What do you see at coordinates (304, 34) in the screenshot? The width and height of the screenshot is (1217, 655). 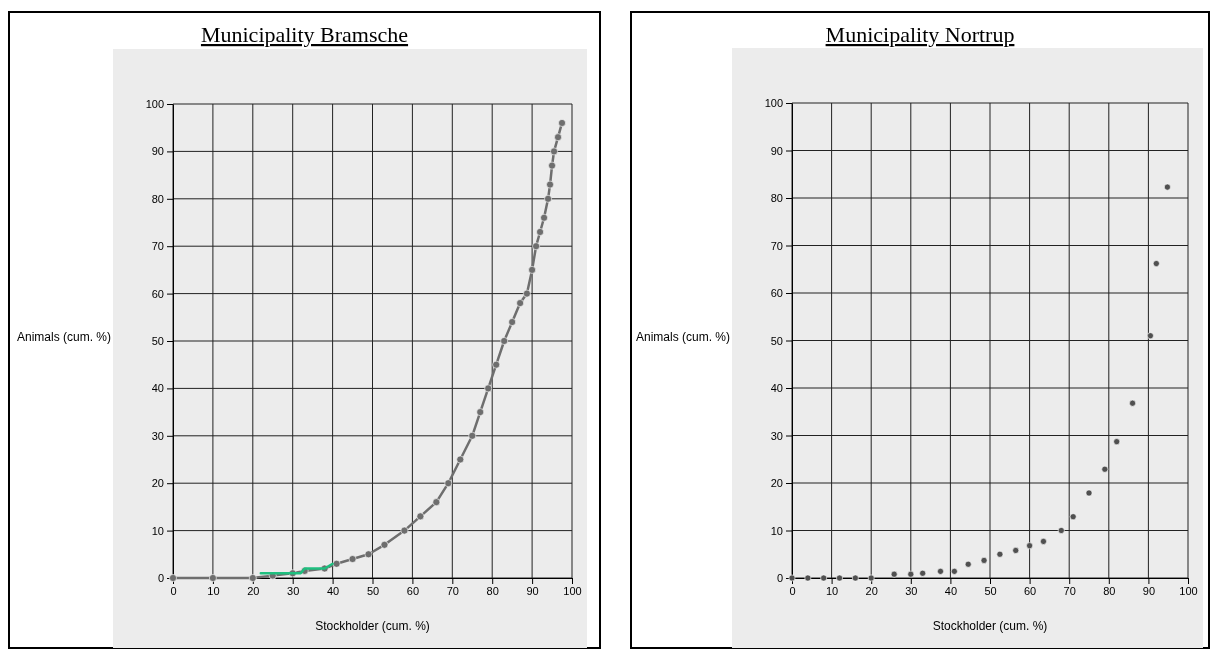 I see `chart-title: Municipality Bramsche` at bounding box center [304, 34].